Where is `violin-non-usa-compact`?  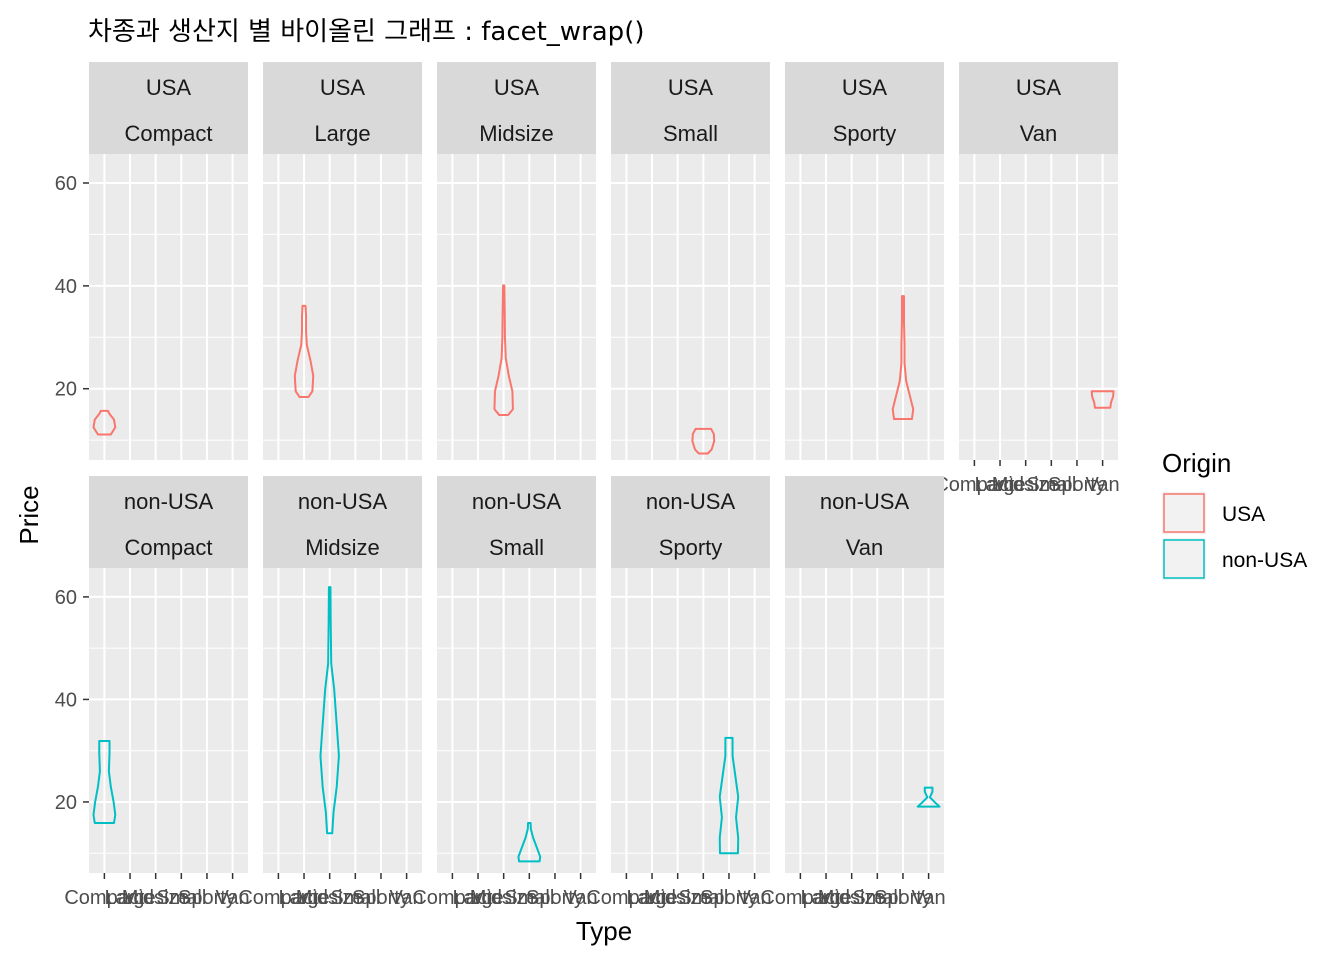 violin-non-usa-compact is located at coordinates (104, 781).